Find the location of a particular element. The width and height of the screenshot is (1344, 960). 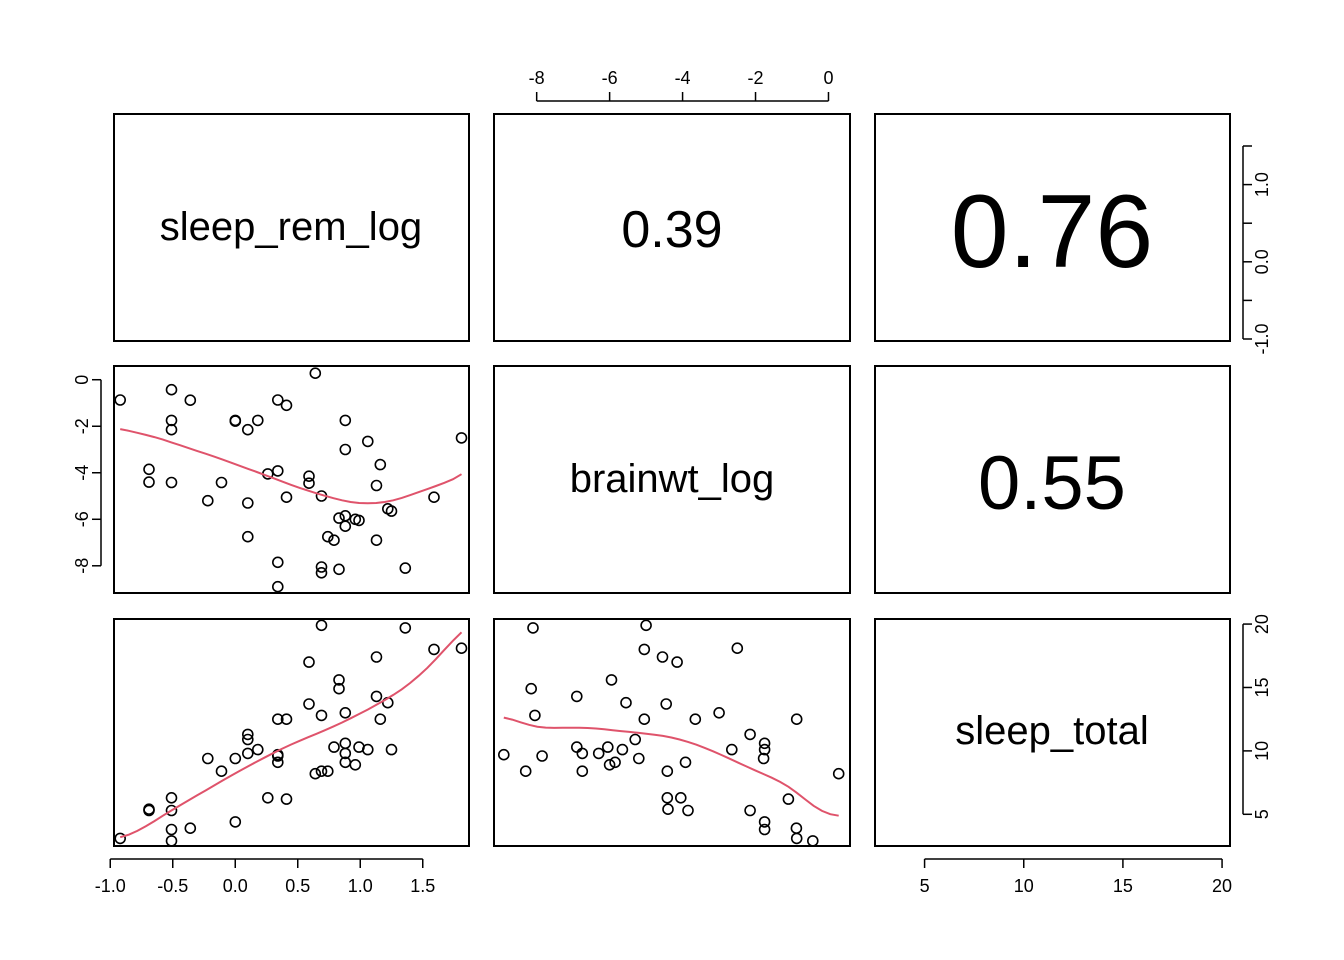

scatter-brainwt-vs-rem is located at coordinates (291, 480).